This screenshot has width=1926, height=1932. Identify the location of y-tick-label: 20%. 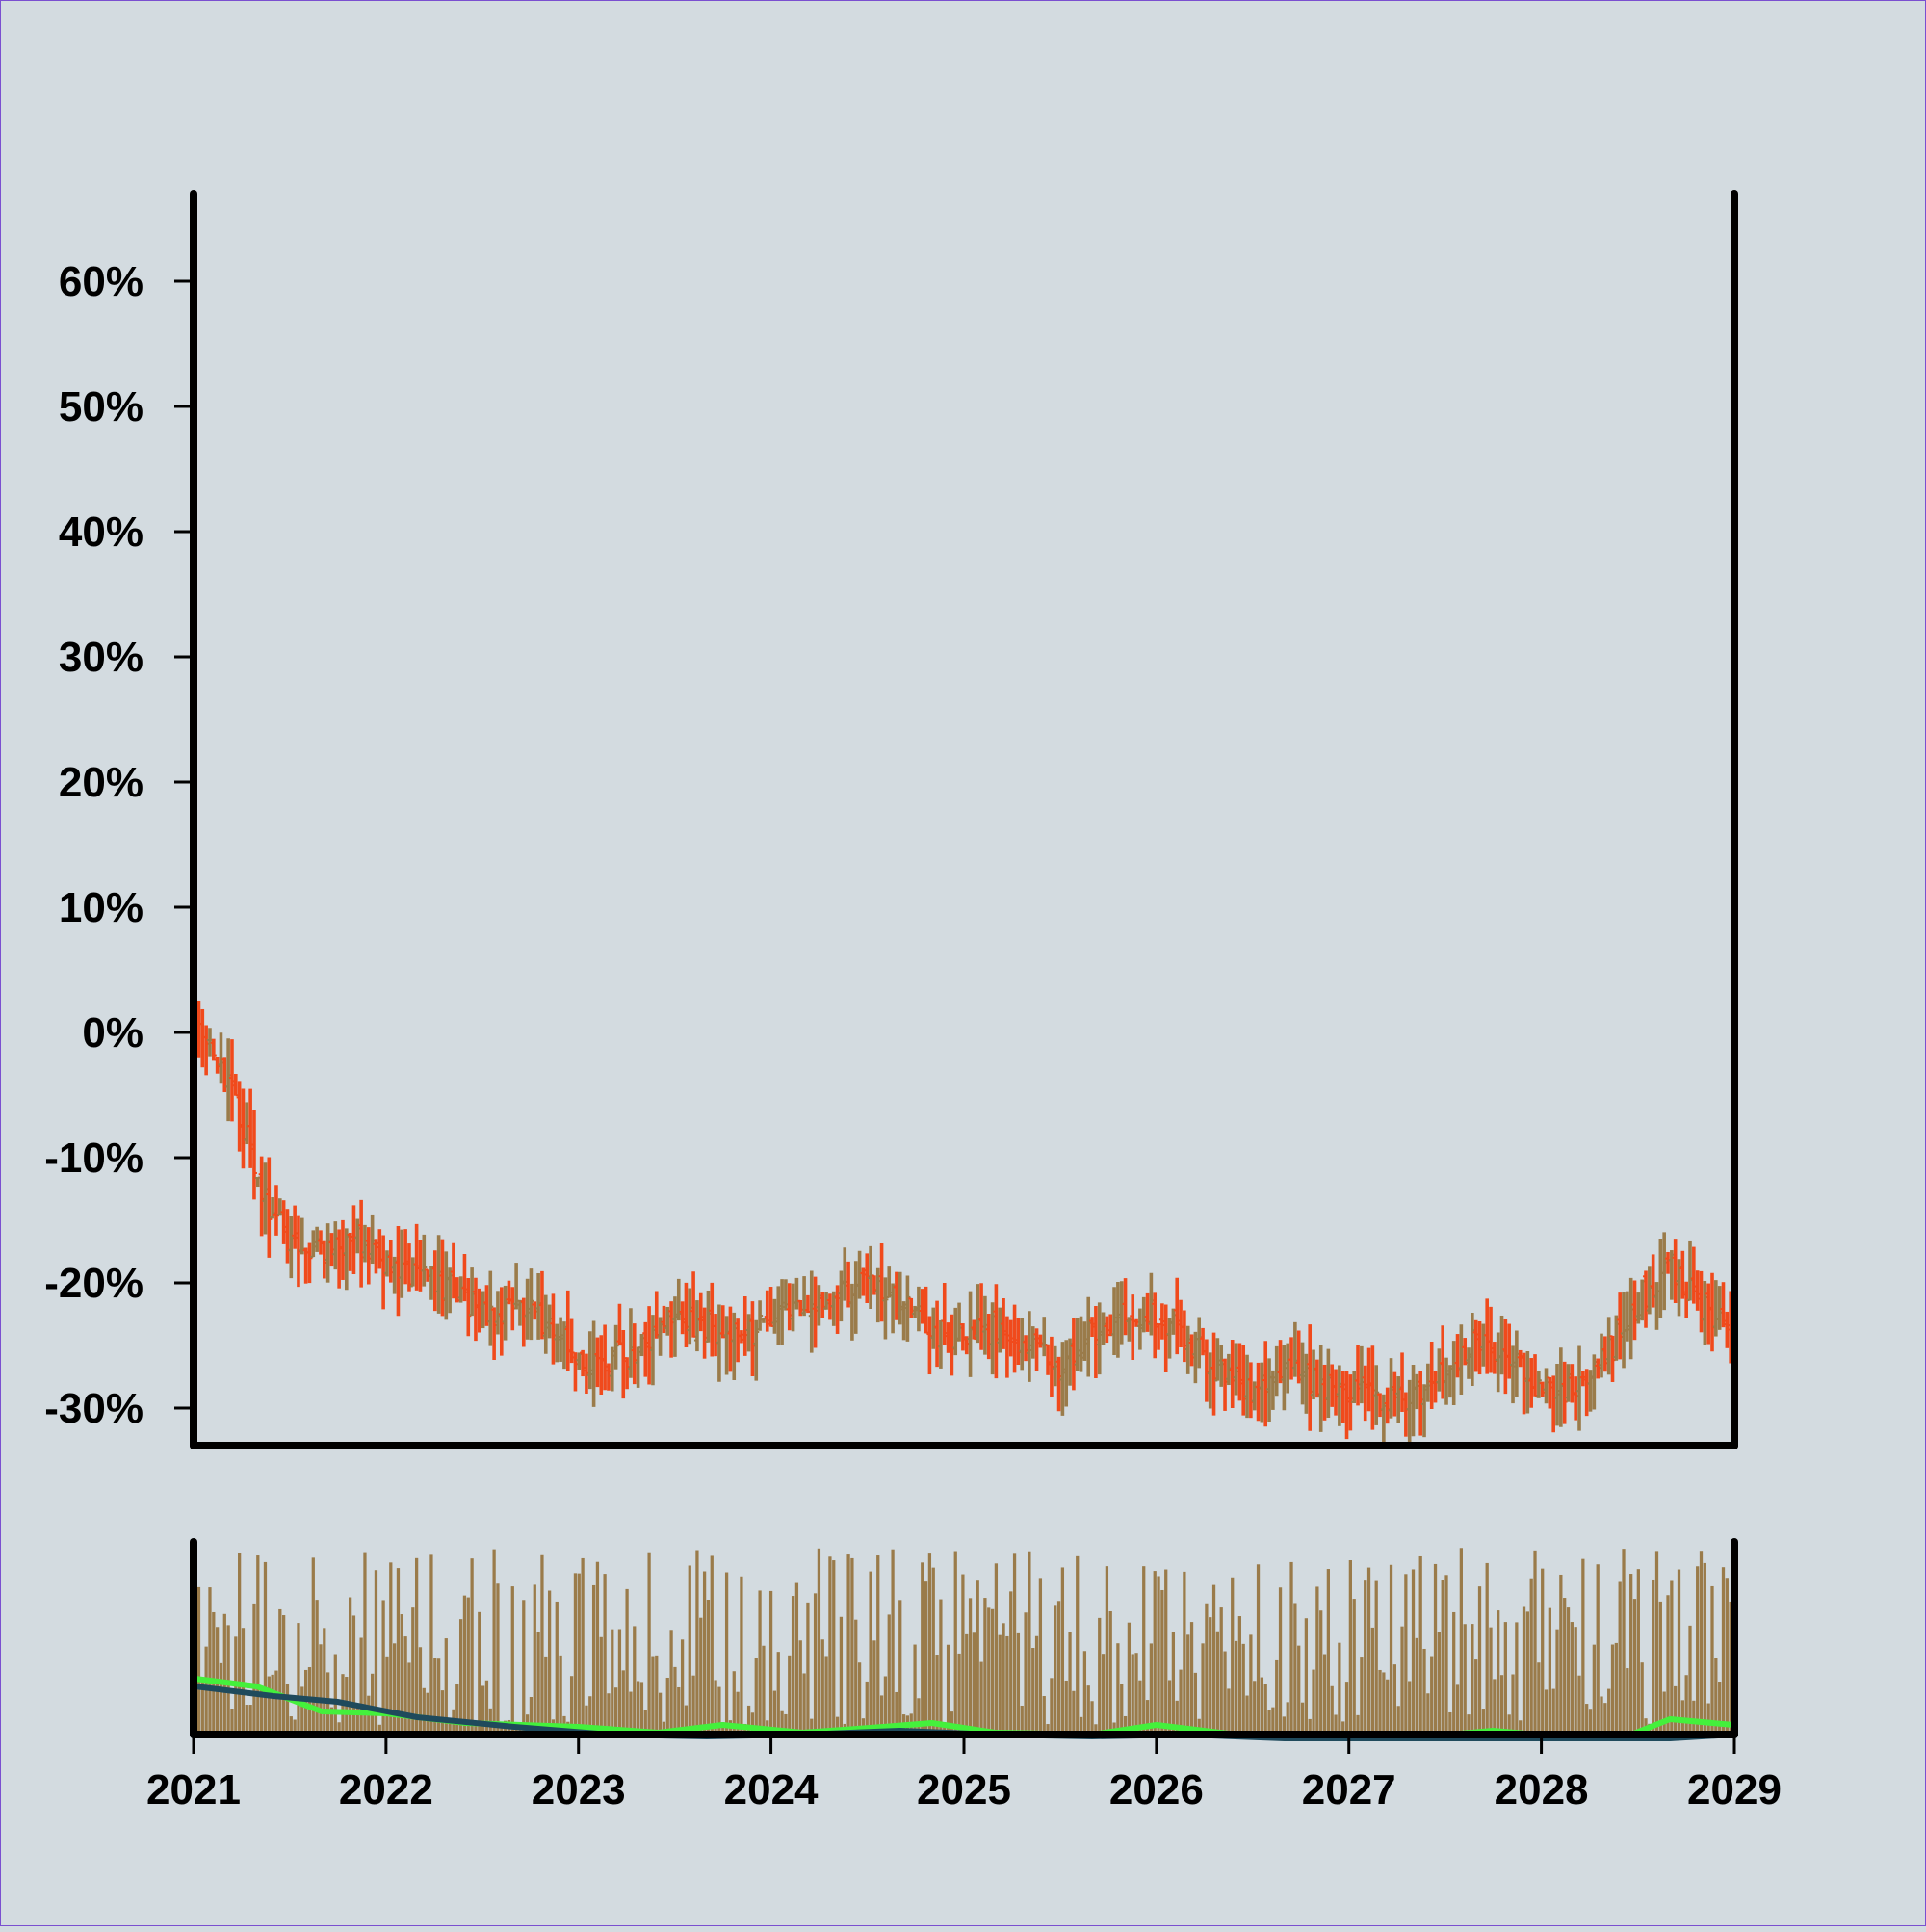
(101, 782).